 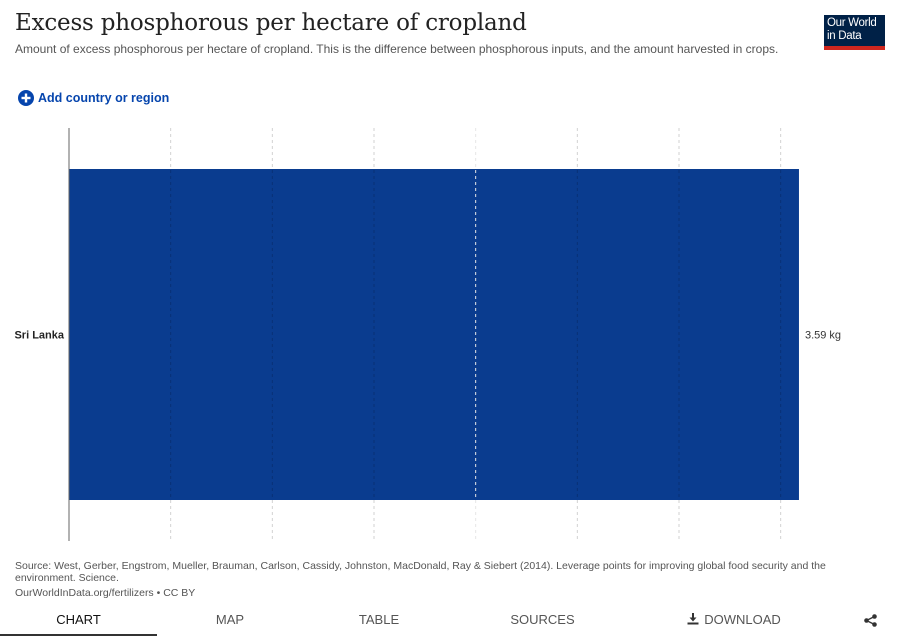 What do you see at coordinates (230, 619) in the screenshot?
I see `tab-map: MAP` at bounding box center [230, 619].